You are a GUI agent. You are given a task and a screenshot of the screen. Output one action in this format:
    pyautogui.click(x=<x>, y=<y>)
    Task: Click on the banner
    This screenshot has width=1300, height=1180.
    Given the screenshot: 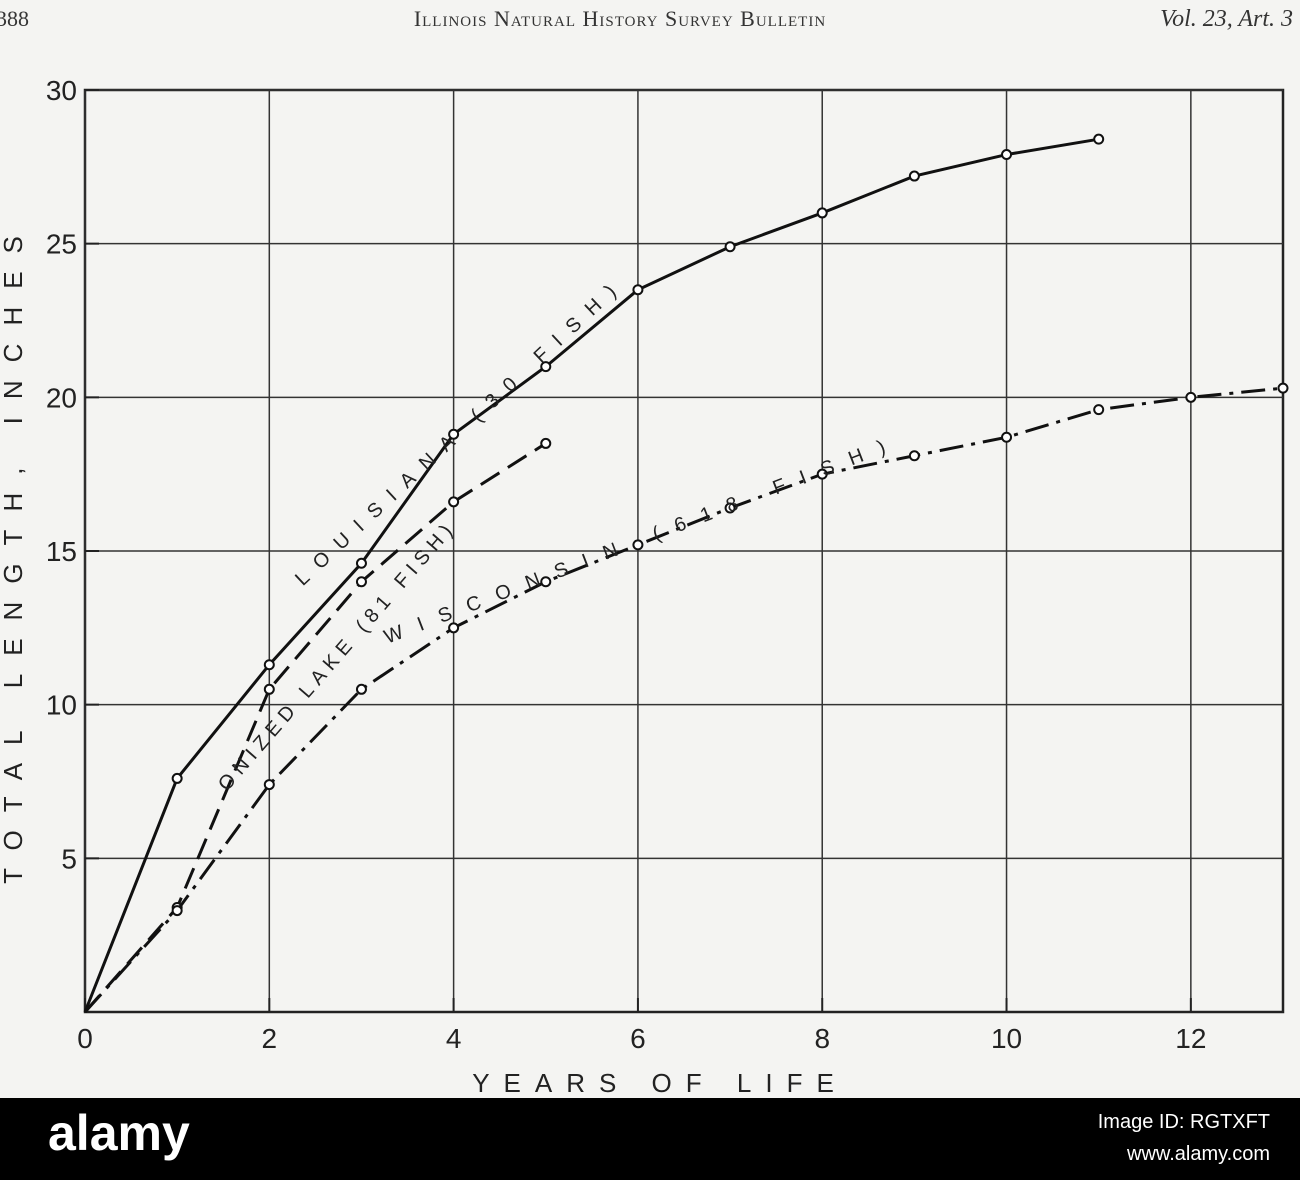 What is the action you would take?
    pyautogui.click(x=650, y=1139)
    